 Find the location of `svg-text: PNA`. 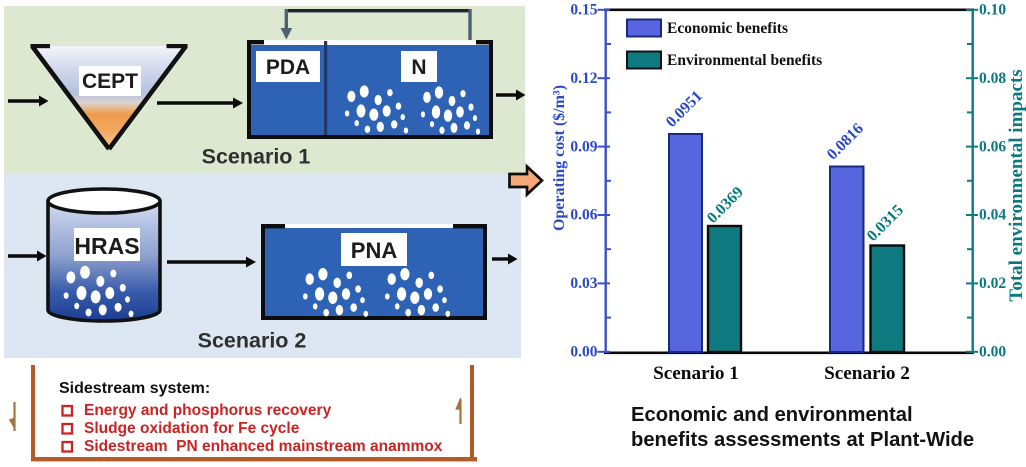

svg-text: PNA is located at coordinates (374, 250).